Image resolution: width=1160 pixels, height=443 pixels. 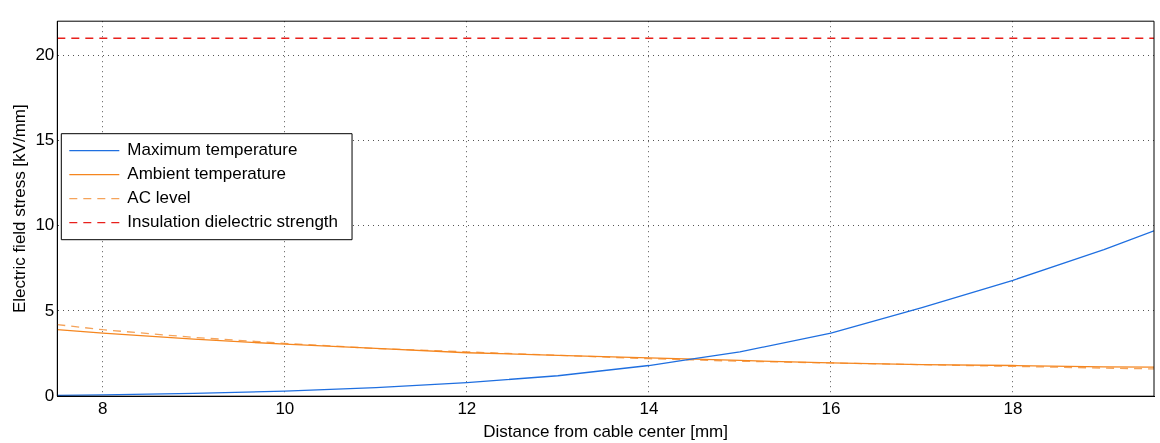 I want to click on y-tick-label: 10, so click(x=45, y=225).